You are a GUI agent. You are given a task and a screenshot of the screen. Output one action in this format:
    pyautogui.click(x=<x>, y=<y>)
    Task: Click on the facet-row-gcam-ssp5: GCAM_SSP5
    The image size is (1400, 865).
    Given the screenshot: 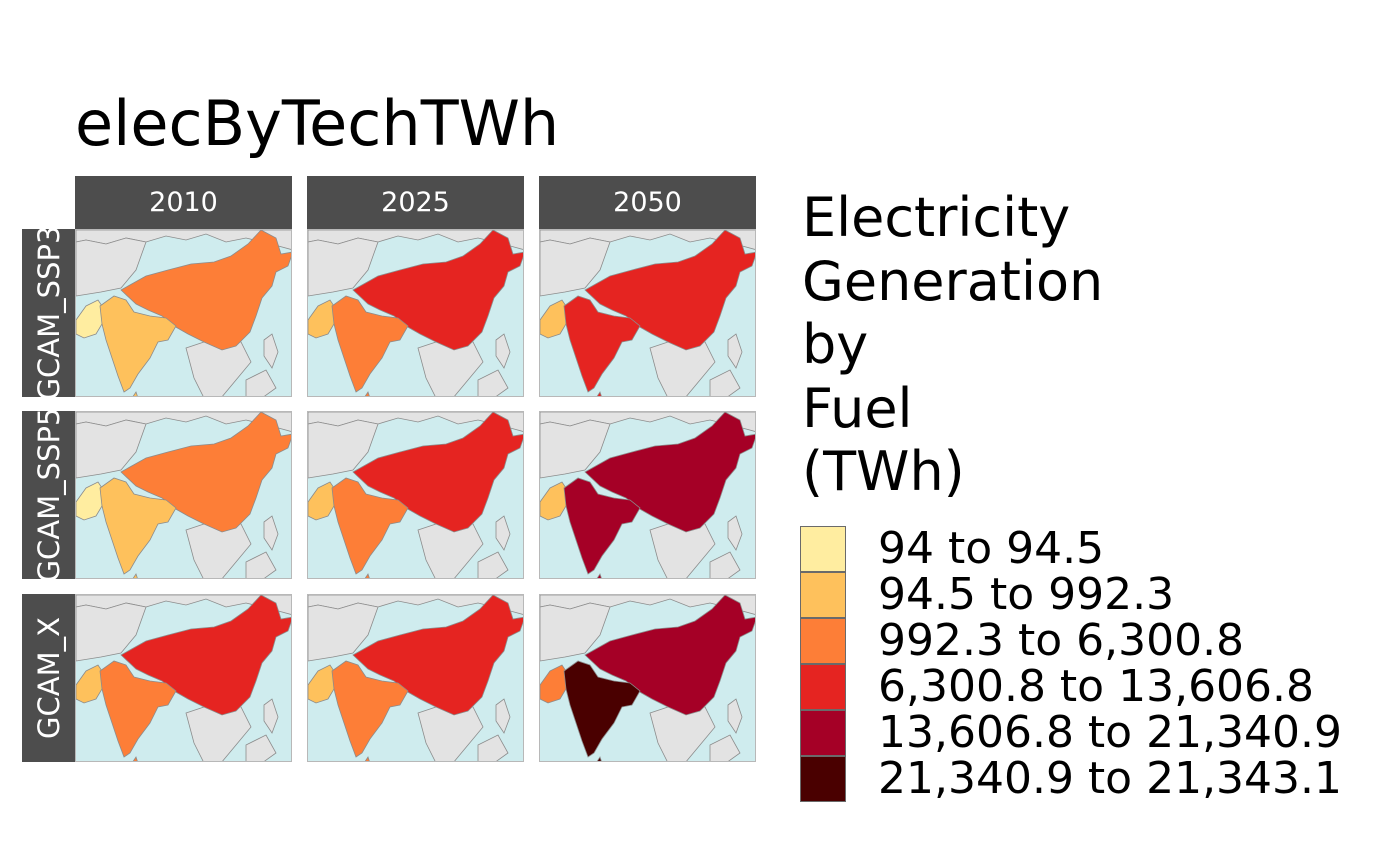 What is the action you would take?
    pyautogui.click(x=48, y=495)
    